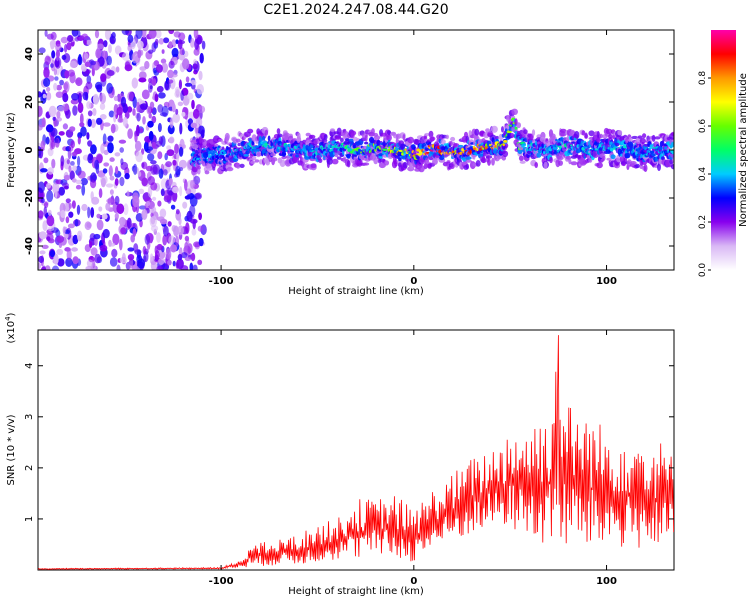  Describe the element at coordinates (743, 150) in the screenshot. I see `colorbar-label: Normalized spectral amplitude` at that location.